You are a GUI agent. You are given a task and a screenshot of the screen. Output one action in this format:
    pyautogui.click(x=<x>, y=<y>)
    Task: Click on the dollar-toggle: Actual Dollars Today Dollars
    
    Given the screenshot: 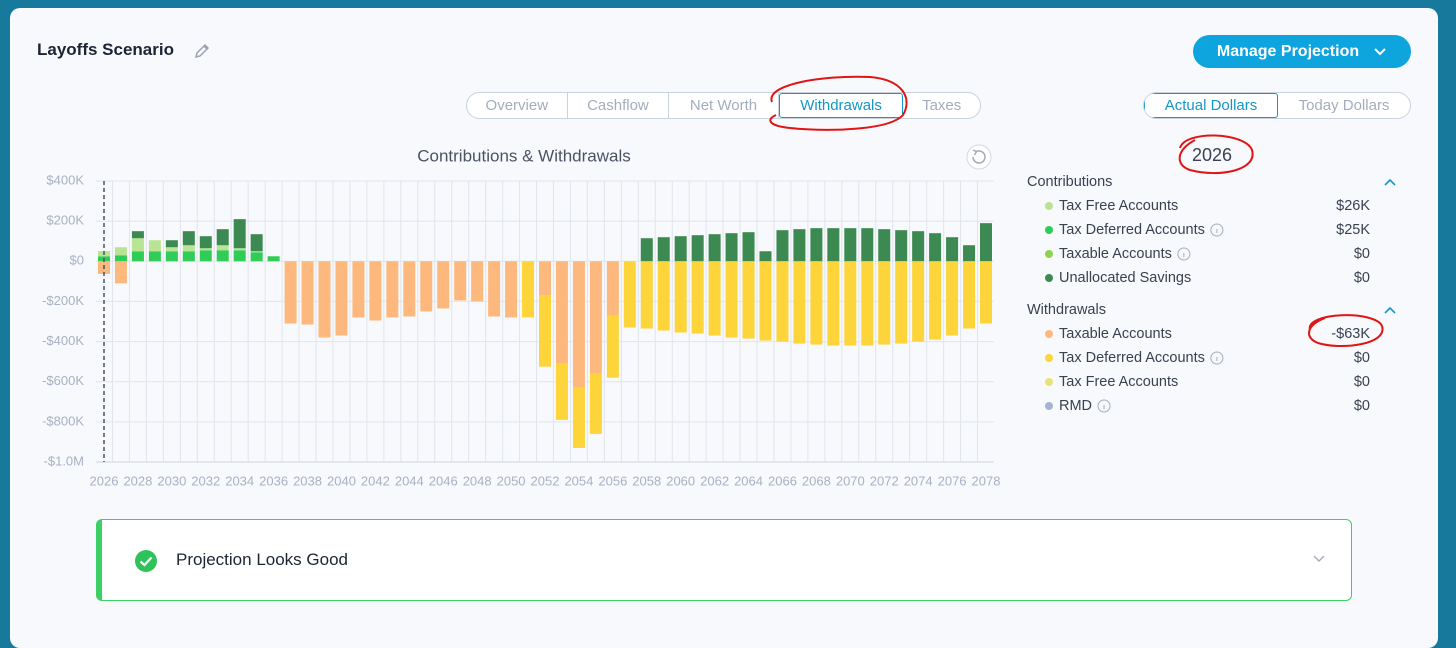 What is the action you would take?
    pyautogui.click(x=1277, y=105)
    